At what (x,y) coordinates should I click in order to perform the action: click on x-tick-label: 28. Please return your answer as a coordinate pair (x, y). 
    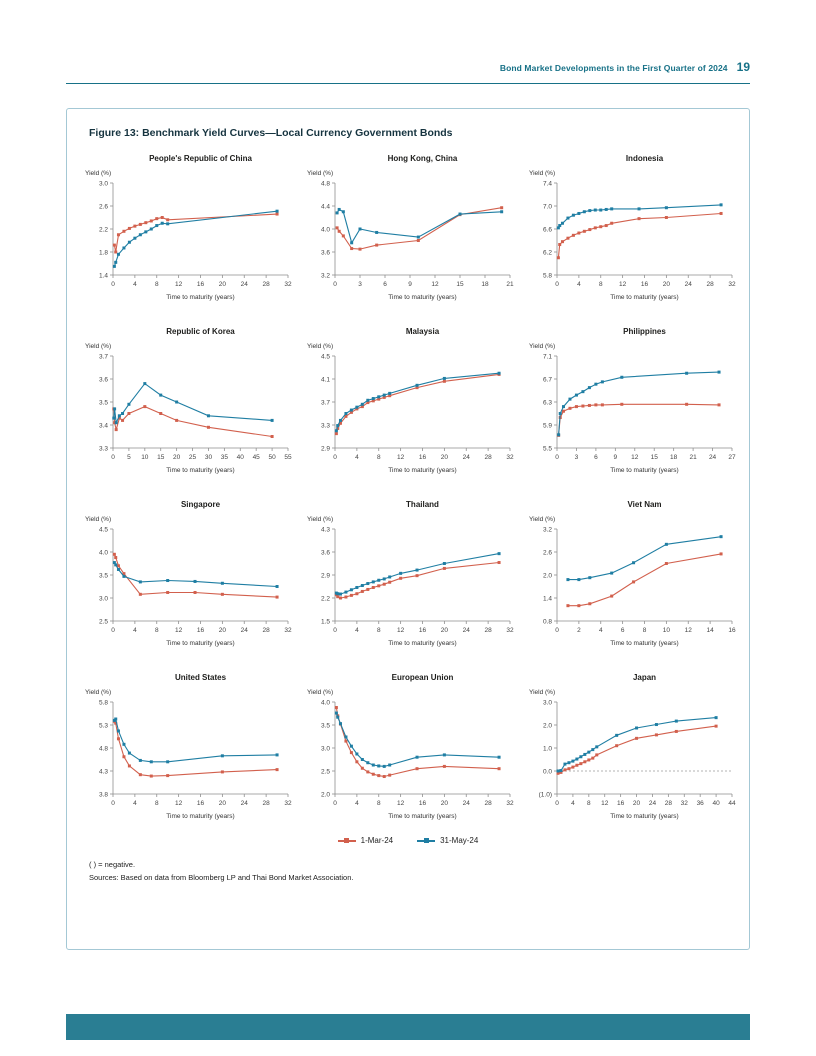
    Looking at the image, I should click on (266, 284).